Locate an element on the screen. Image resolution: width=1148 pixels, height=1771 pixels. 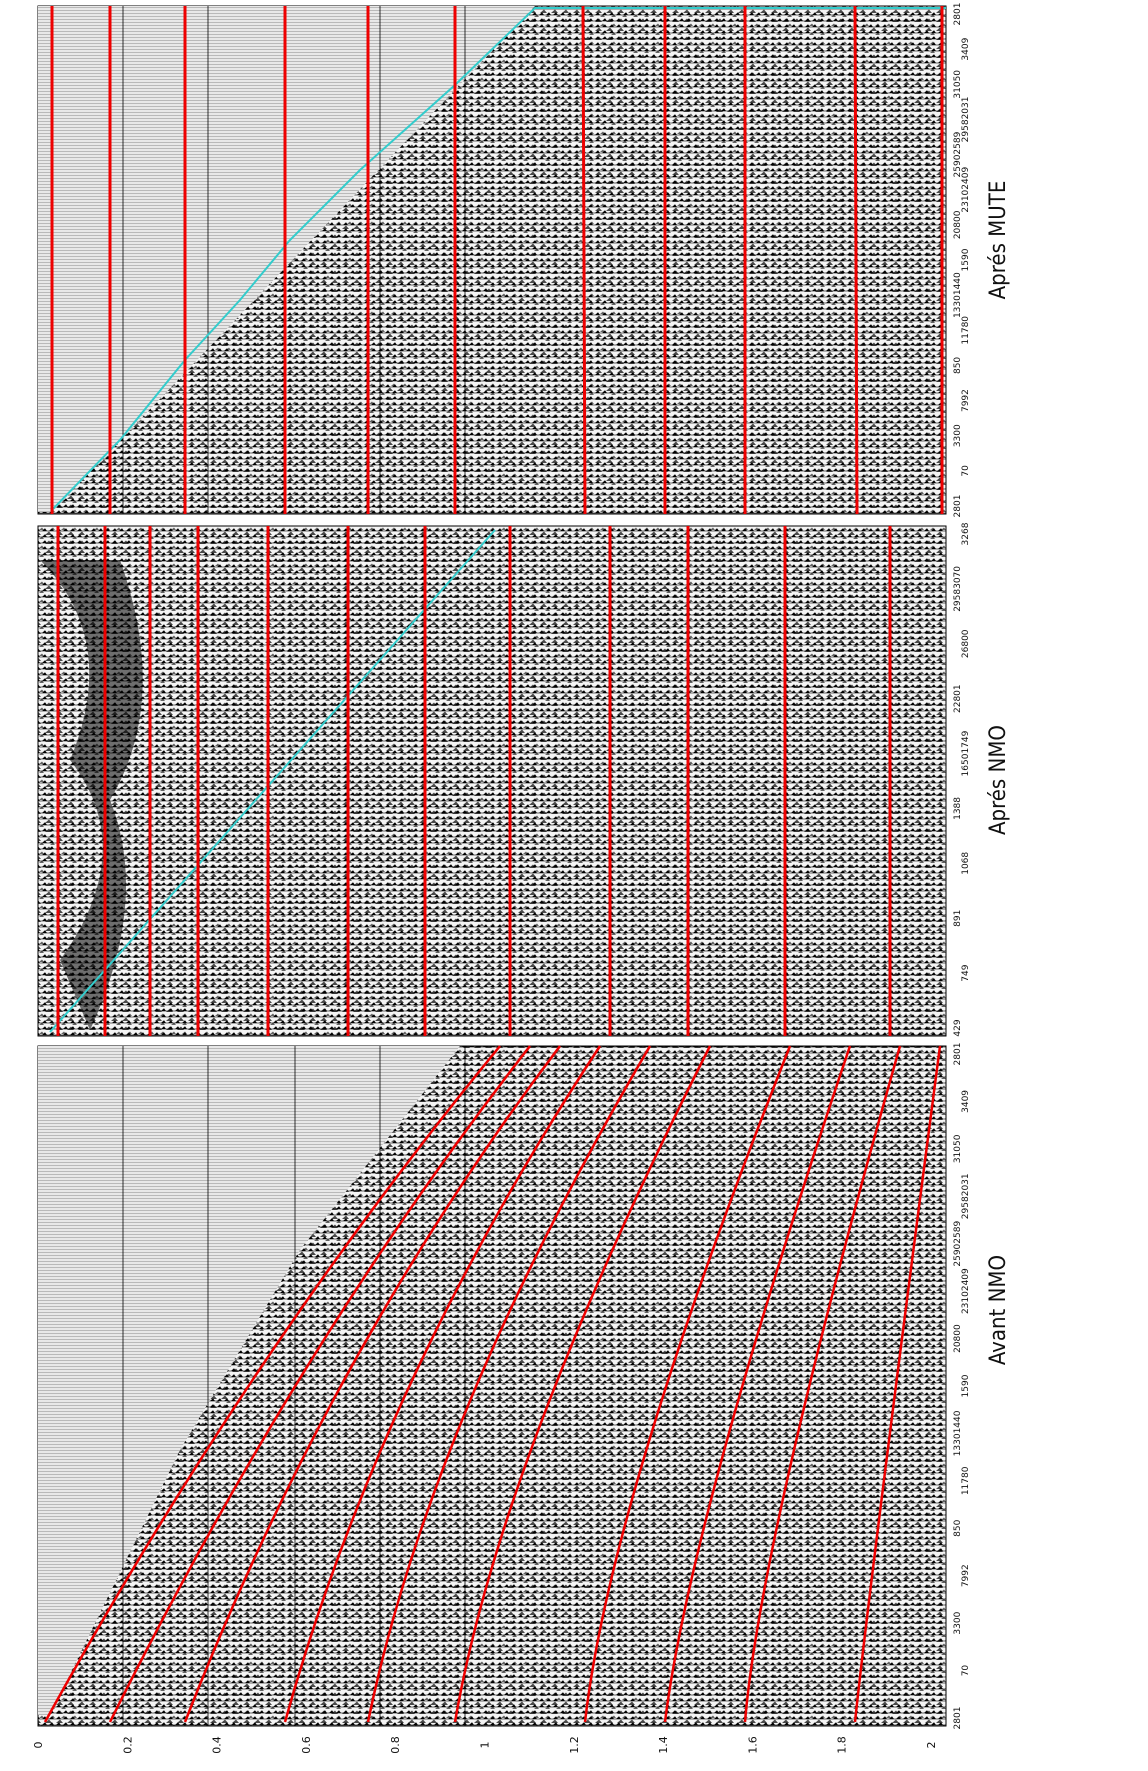
panel-title: Aprés NMO is located at coordinates (998, 780).